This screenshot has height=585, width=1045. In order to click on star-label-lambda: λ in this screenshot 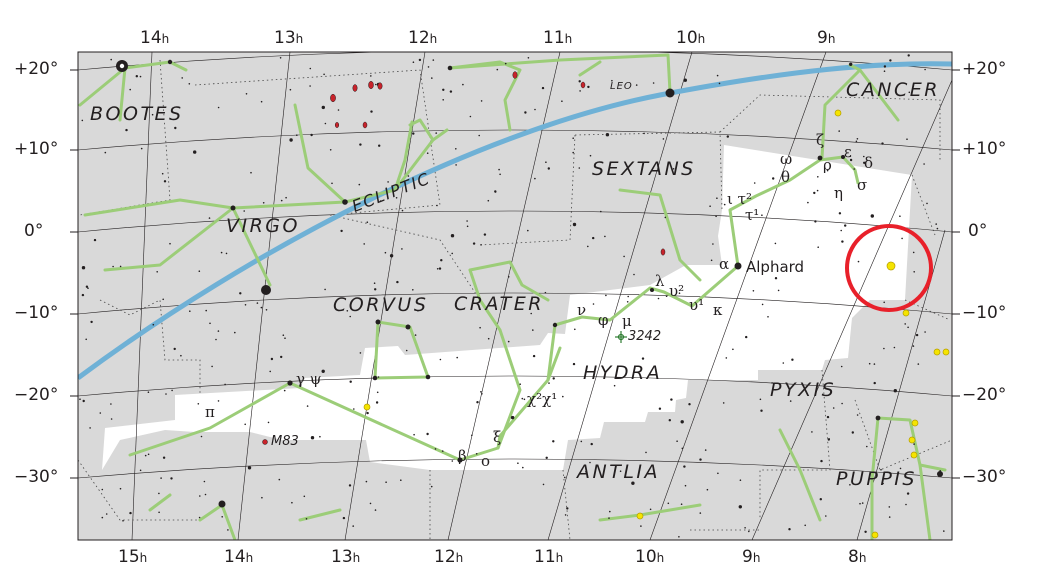, I will do `click(660, 281)`.